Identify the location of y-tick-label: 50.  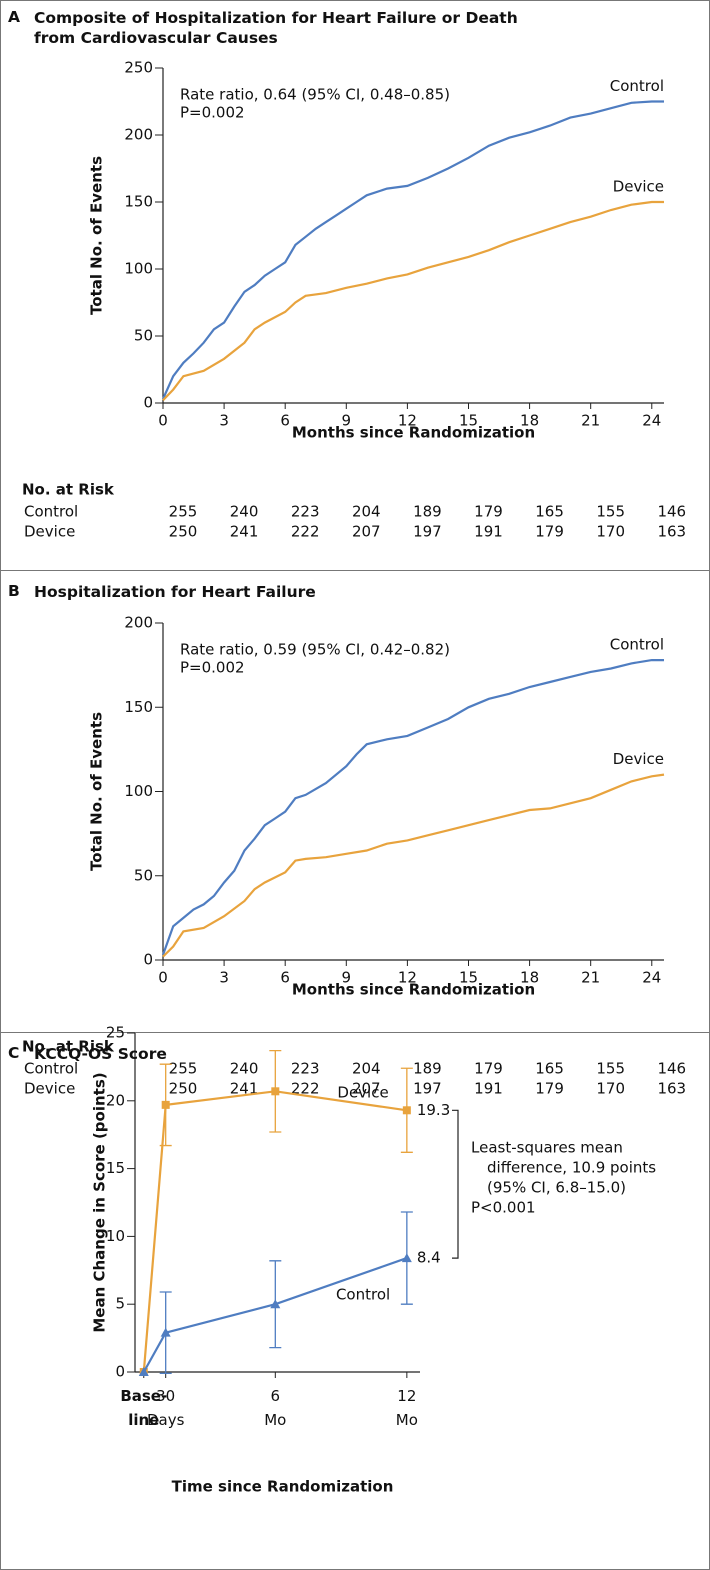
(143, 875).